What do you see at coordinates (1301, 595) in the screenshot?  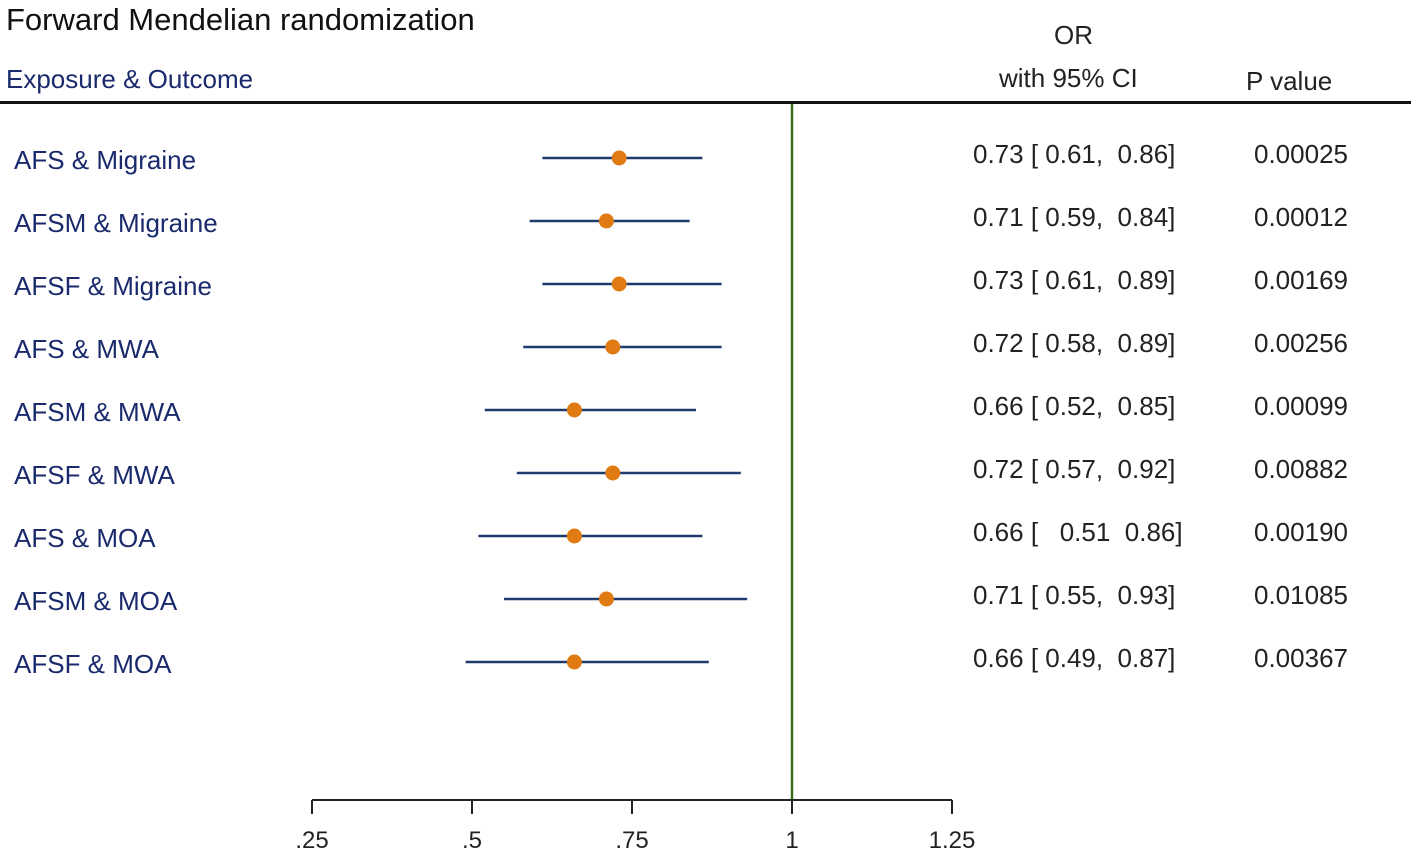 I see `row-p-value: 0.01085` at bounding box center [1301, 595].